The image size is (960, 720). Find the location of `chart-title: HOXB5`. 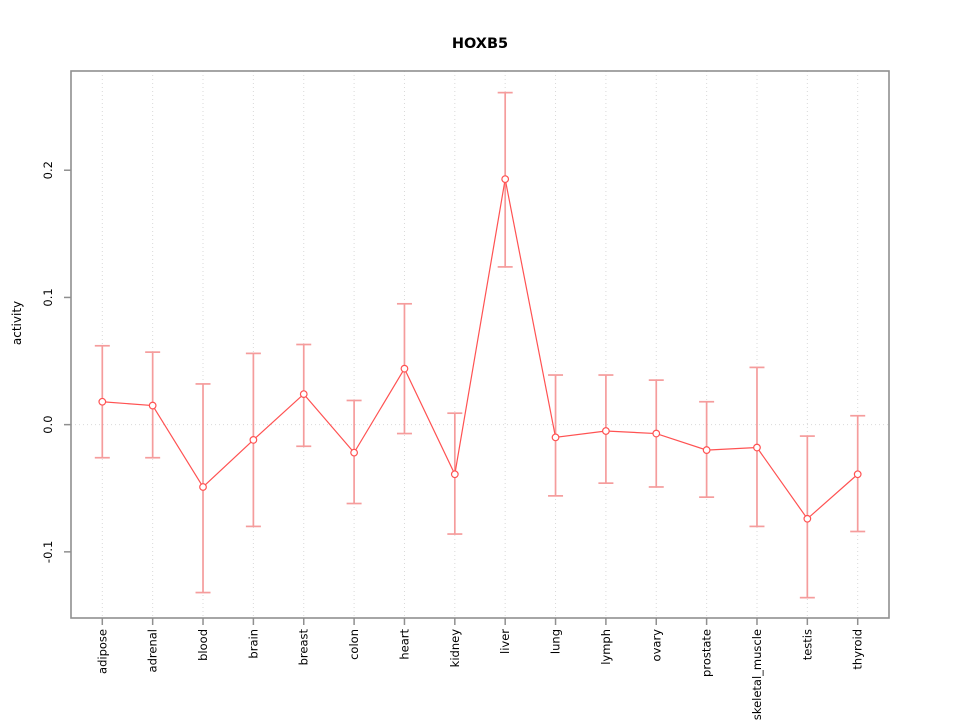

chart-title: HOXB5 is located at coordinates (480, 44).